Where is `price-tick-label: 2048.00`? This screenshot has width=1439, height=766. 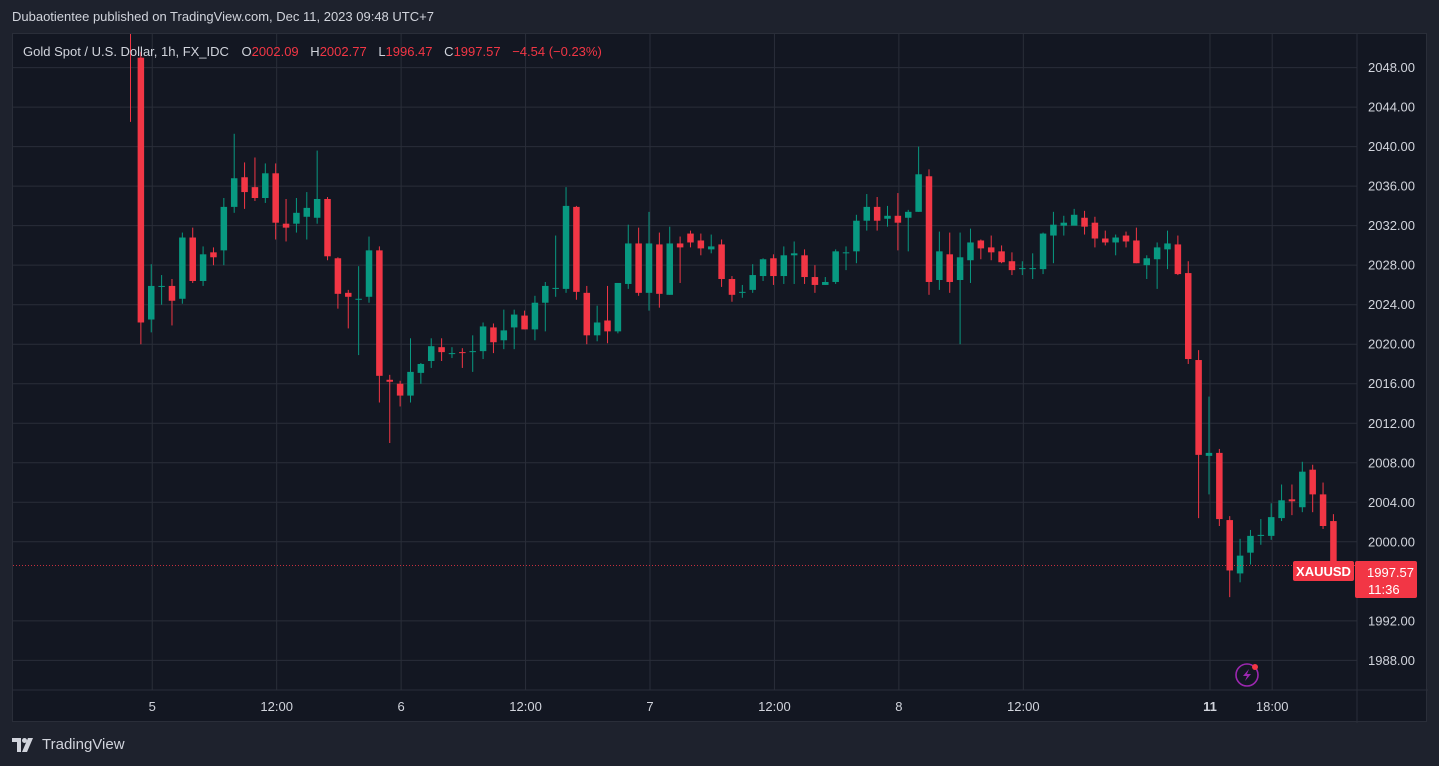 price-tick-label: 2048.00 is located at coordinates (1391, 67).